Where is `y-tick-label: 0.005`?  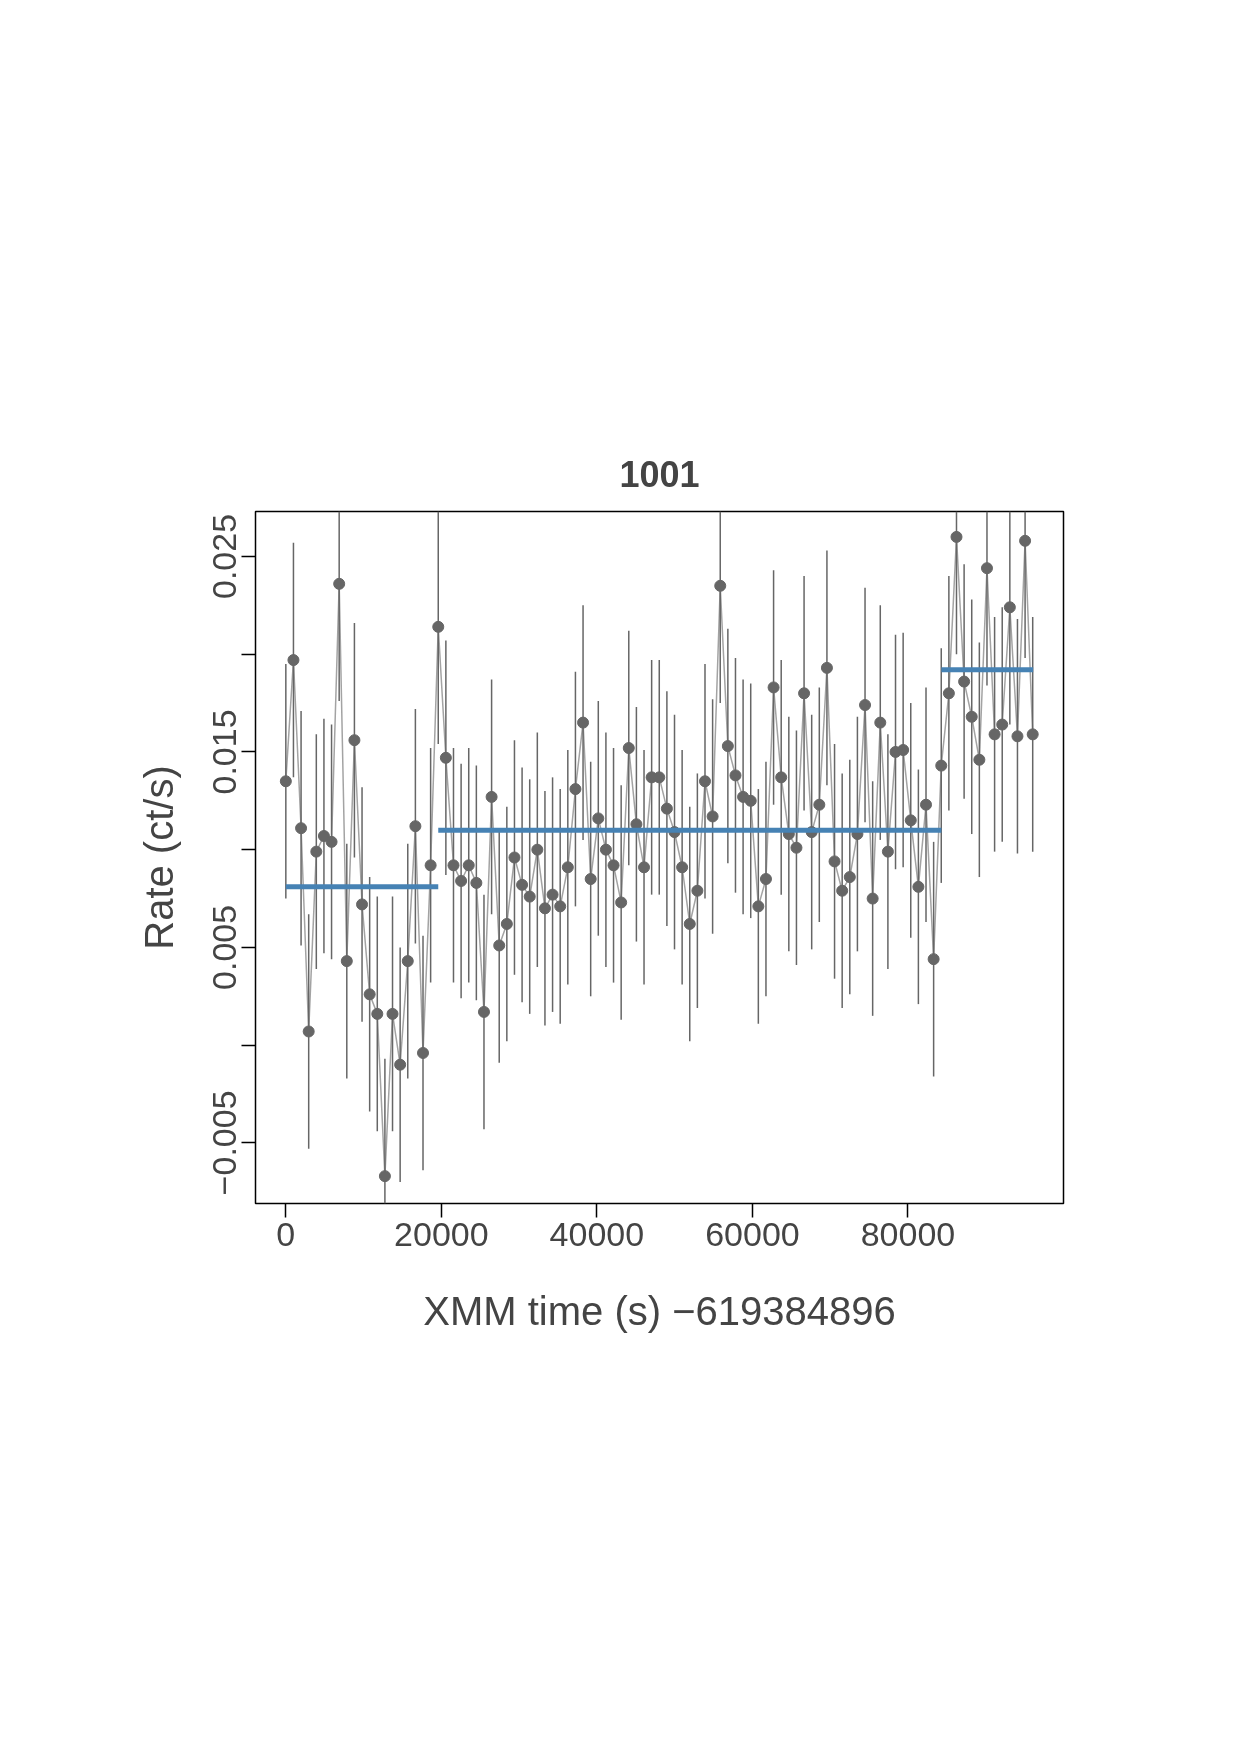
y-tick-label: 0.005 is located at coordinates (224, 947).